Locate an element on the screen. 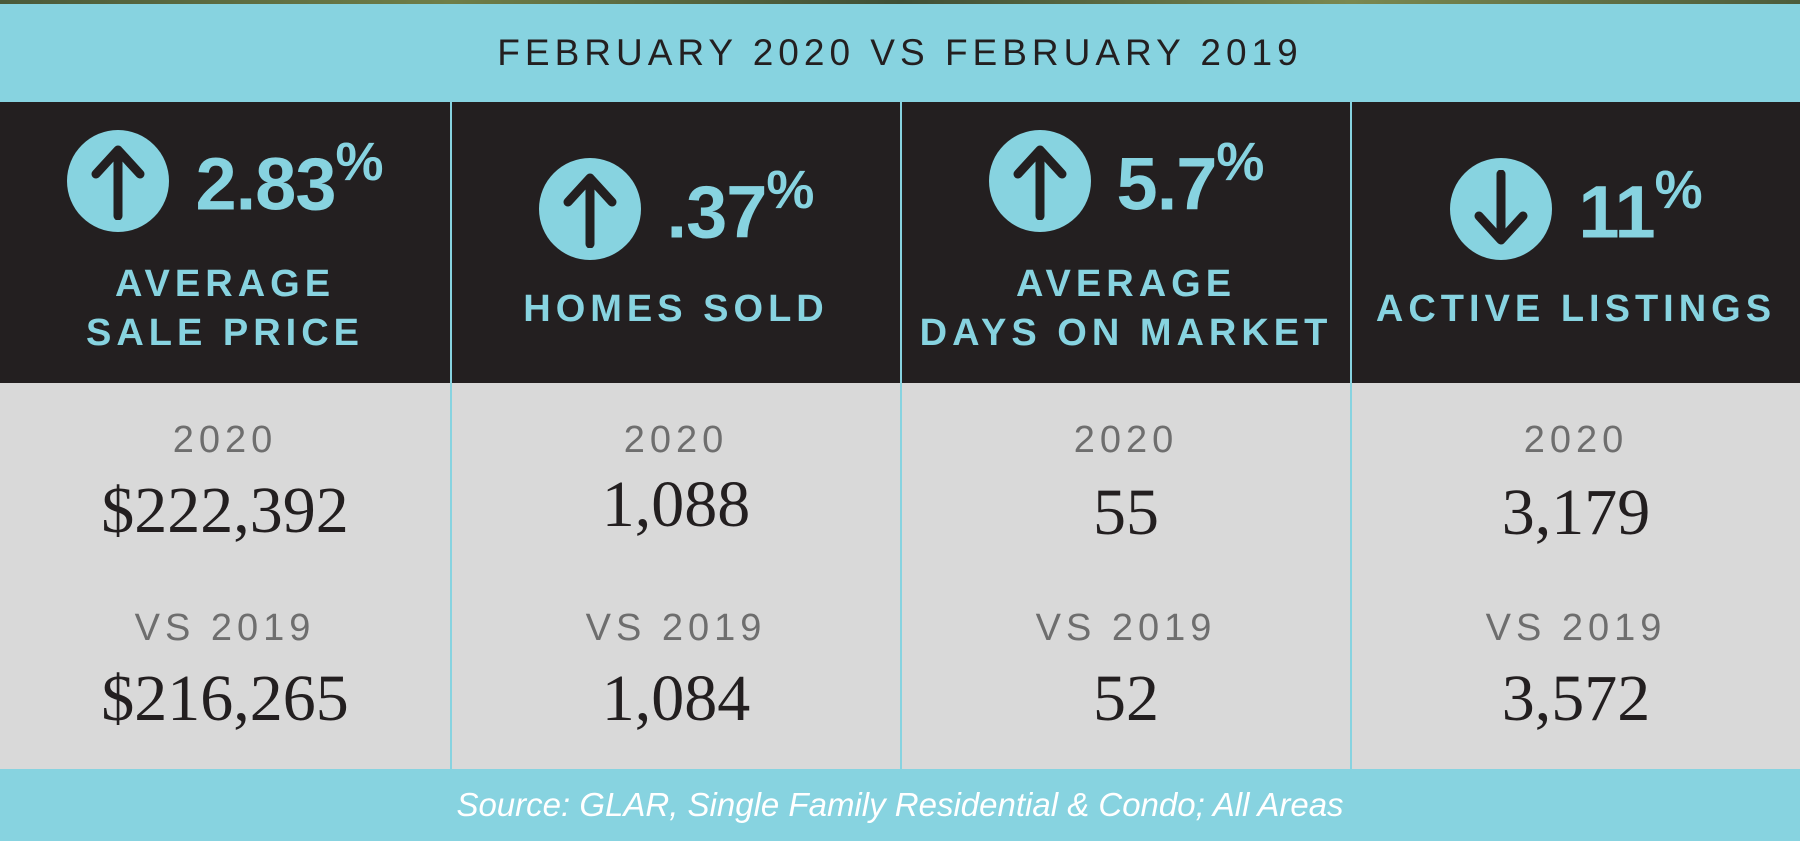  top-image-strip is located at coordinates (900, 2).